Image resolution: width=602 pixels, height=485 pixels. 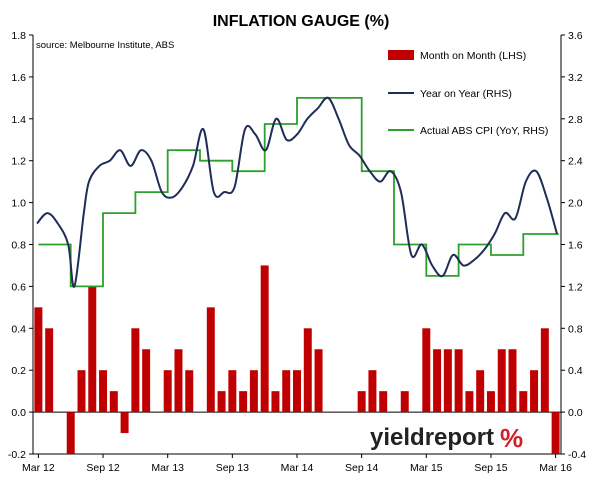 What do you see at coordinates (473, 56) in the screenshot?
I see `legend-label-mom: Month on Month (LHS)` at bounding box center [473, 56].